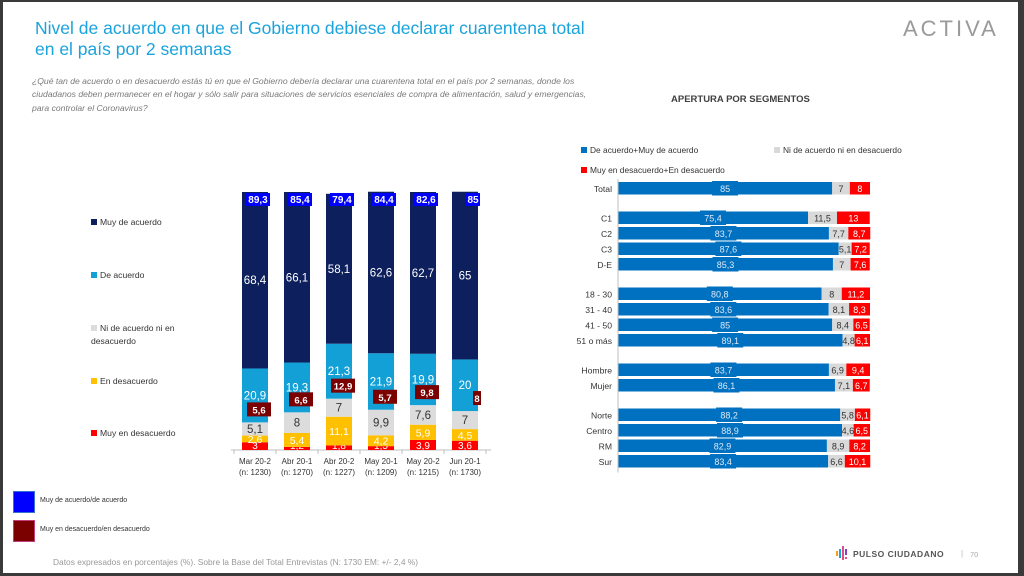 Image resolution: width=1024 pixels, height=576 pixels. What do you see at coordinates (24, 531) in the screenshot?
I see `legend-swatch-total-desacuerdo` at bounding box center [24, 531].